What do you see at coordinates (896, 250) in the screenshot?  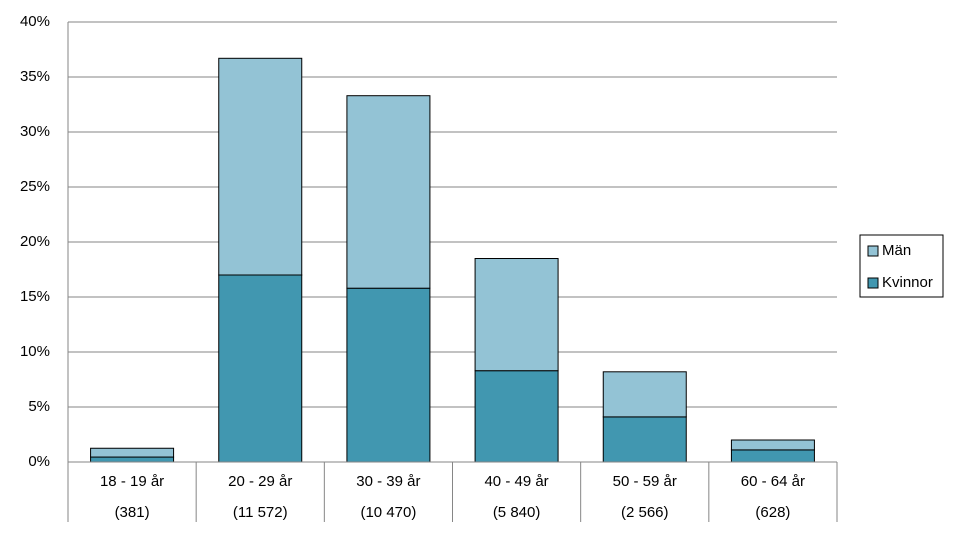 I see `legend-label: Män` at bounding box center [896, 250].